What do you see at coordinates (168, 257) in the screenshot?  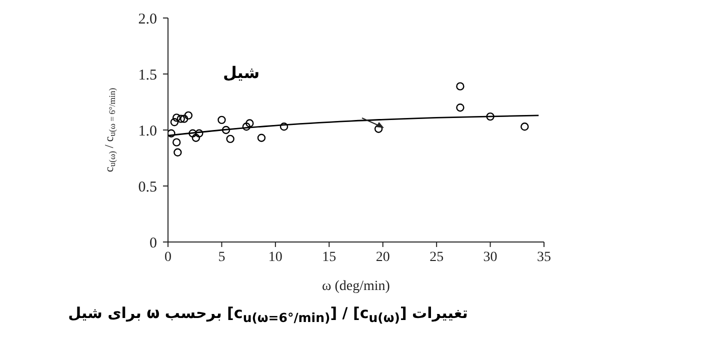 I see `x-tick-label: 0` at bounding box center [168, 257].